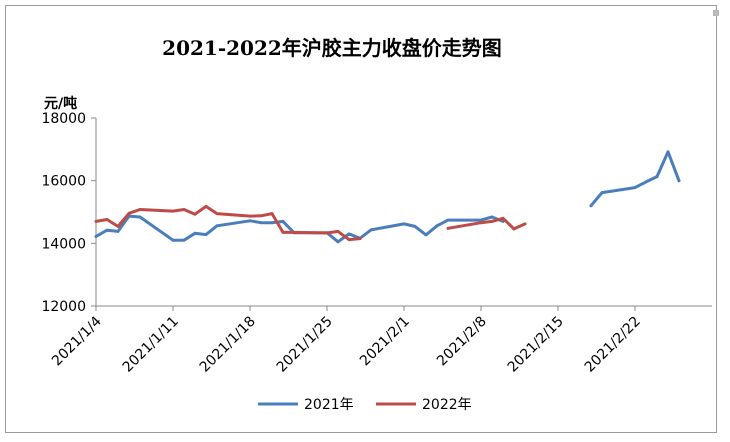 The image size is (730, 442). Describe the element at coordinates (63, 119) in the screenshot. I see `y-tick-label: 18000` at that location.